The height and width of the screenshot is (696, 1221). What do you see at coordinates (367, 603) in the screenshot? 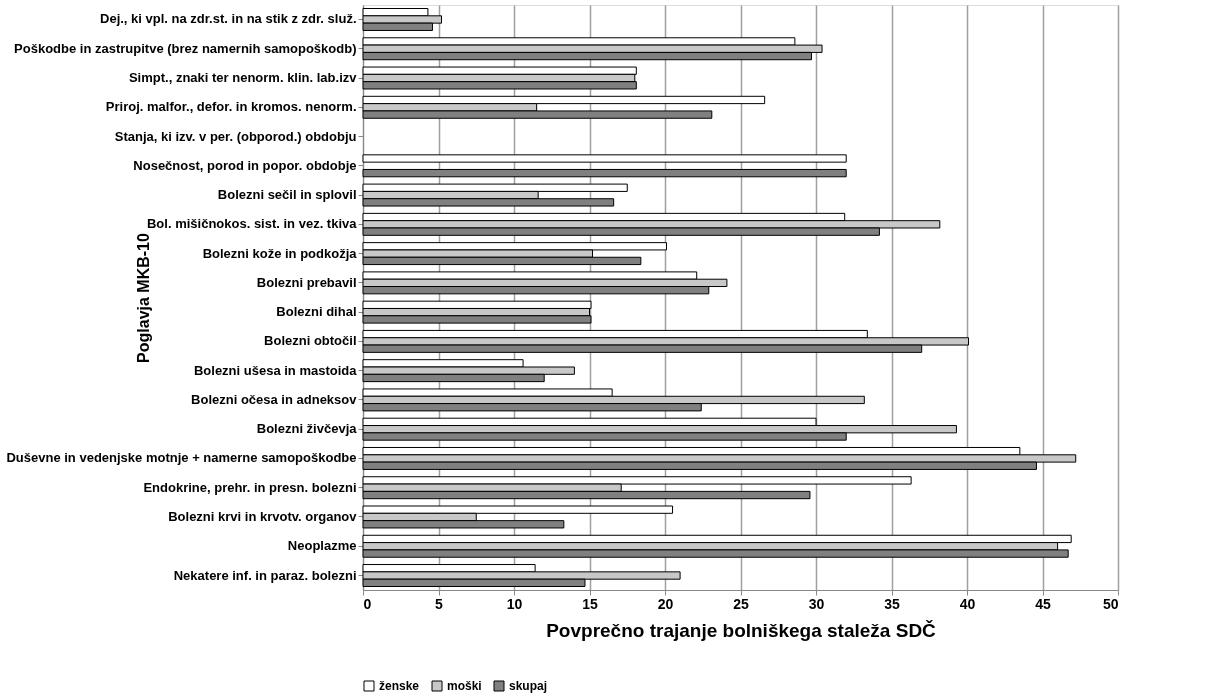
I see `x-tick-label: 0` at bounding box center [367, 603].